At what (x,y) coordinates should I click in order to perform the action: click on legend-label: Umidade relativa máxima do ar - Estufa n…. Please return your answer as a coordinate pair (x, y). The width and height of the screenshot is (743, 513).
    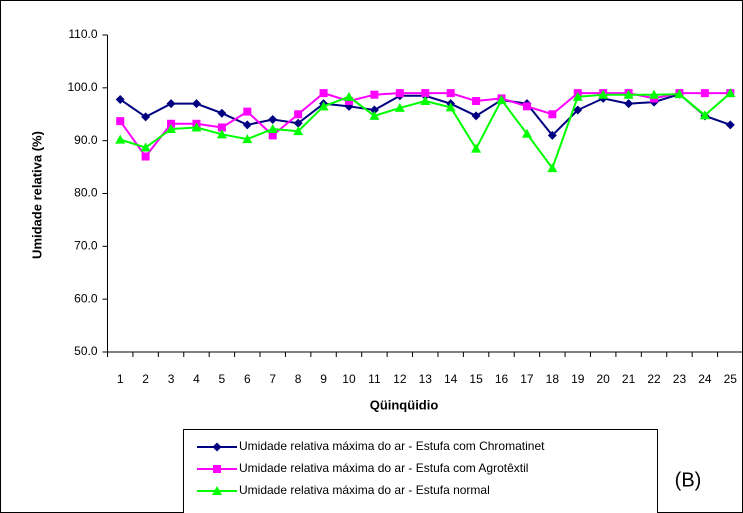
    Looking at the image, I should click on (364, 490).